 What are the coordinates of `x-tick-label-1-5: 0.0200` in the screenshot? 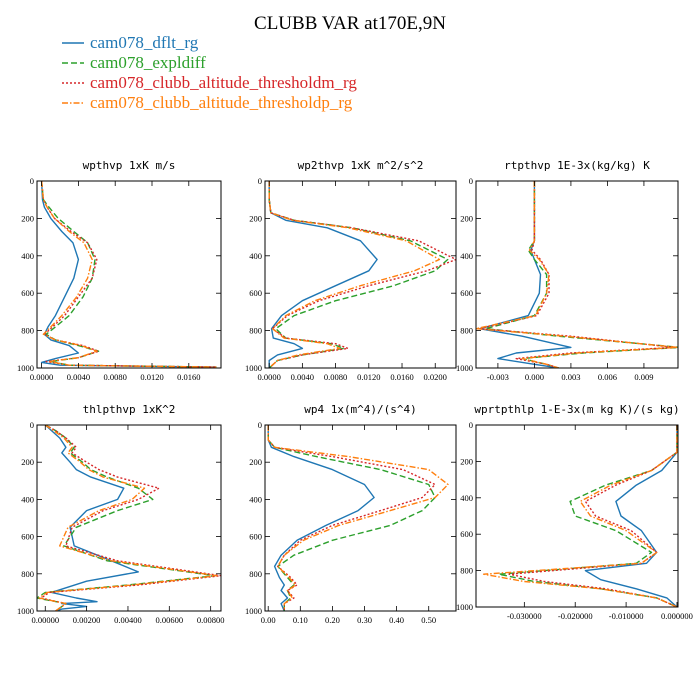 It's located at (435, 377).